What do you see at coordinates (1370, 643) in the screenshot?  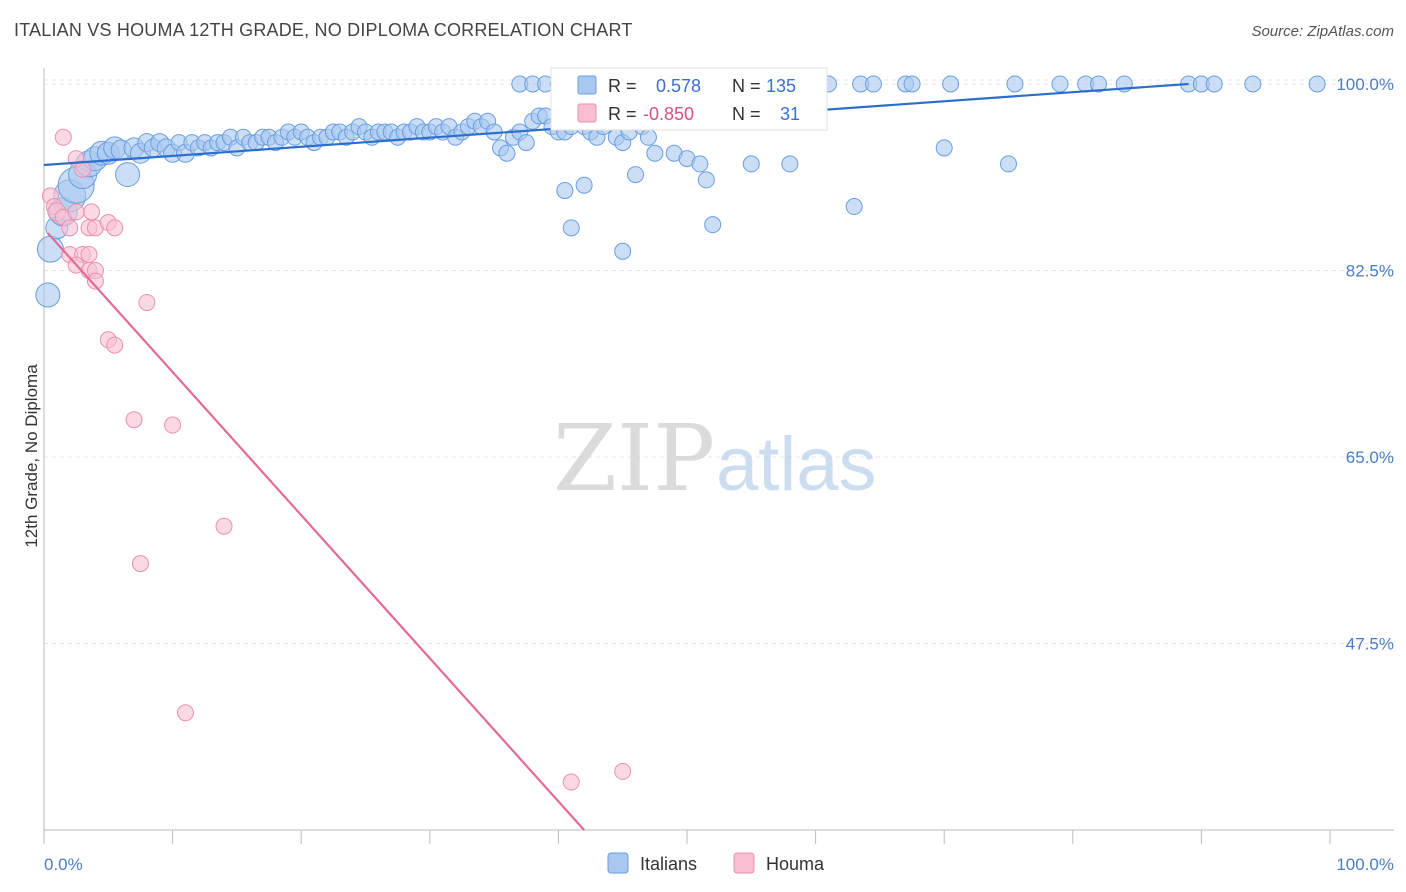 I see `y-tick-label: 47.5%` at bounding box center [1370, 643].